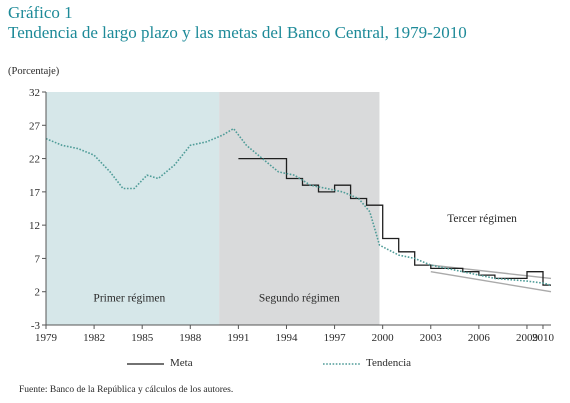 This screenshot has width=570, height=403. Describe the element at coordinates (543, 338) in the screenshot. I see `x-tick-label: 2010` at that location.